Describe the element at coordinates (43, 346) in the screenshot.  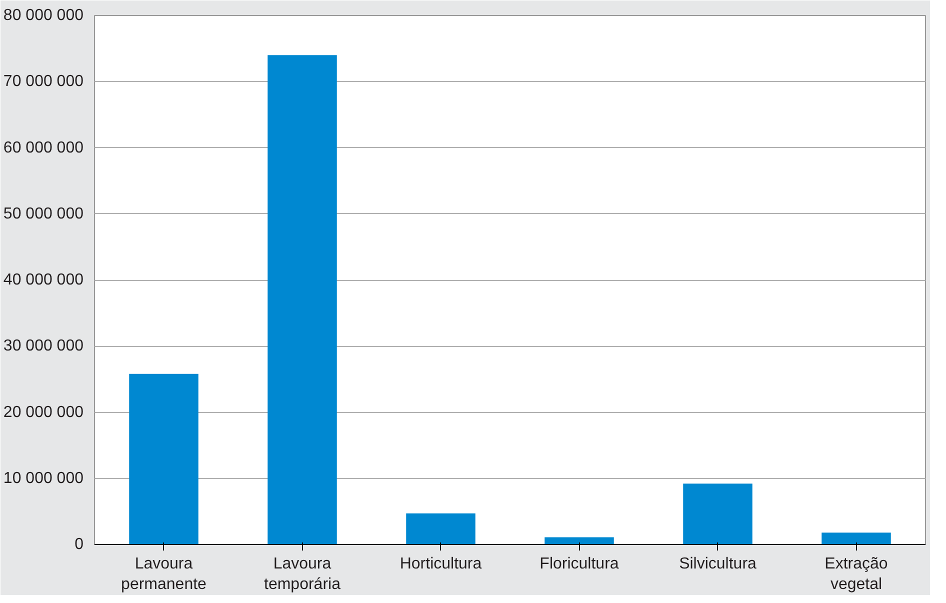
I see `y-tick-label: 30 000 000` at that location.